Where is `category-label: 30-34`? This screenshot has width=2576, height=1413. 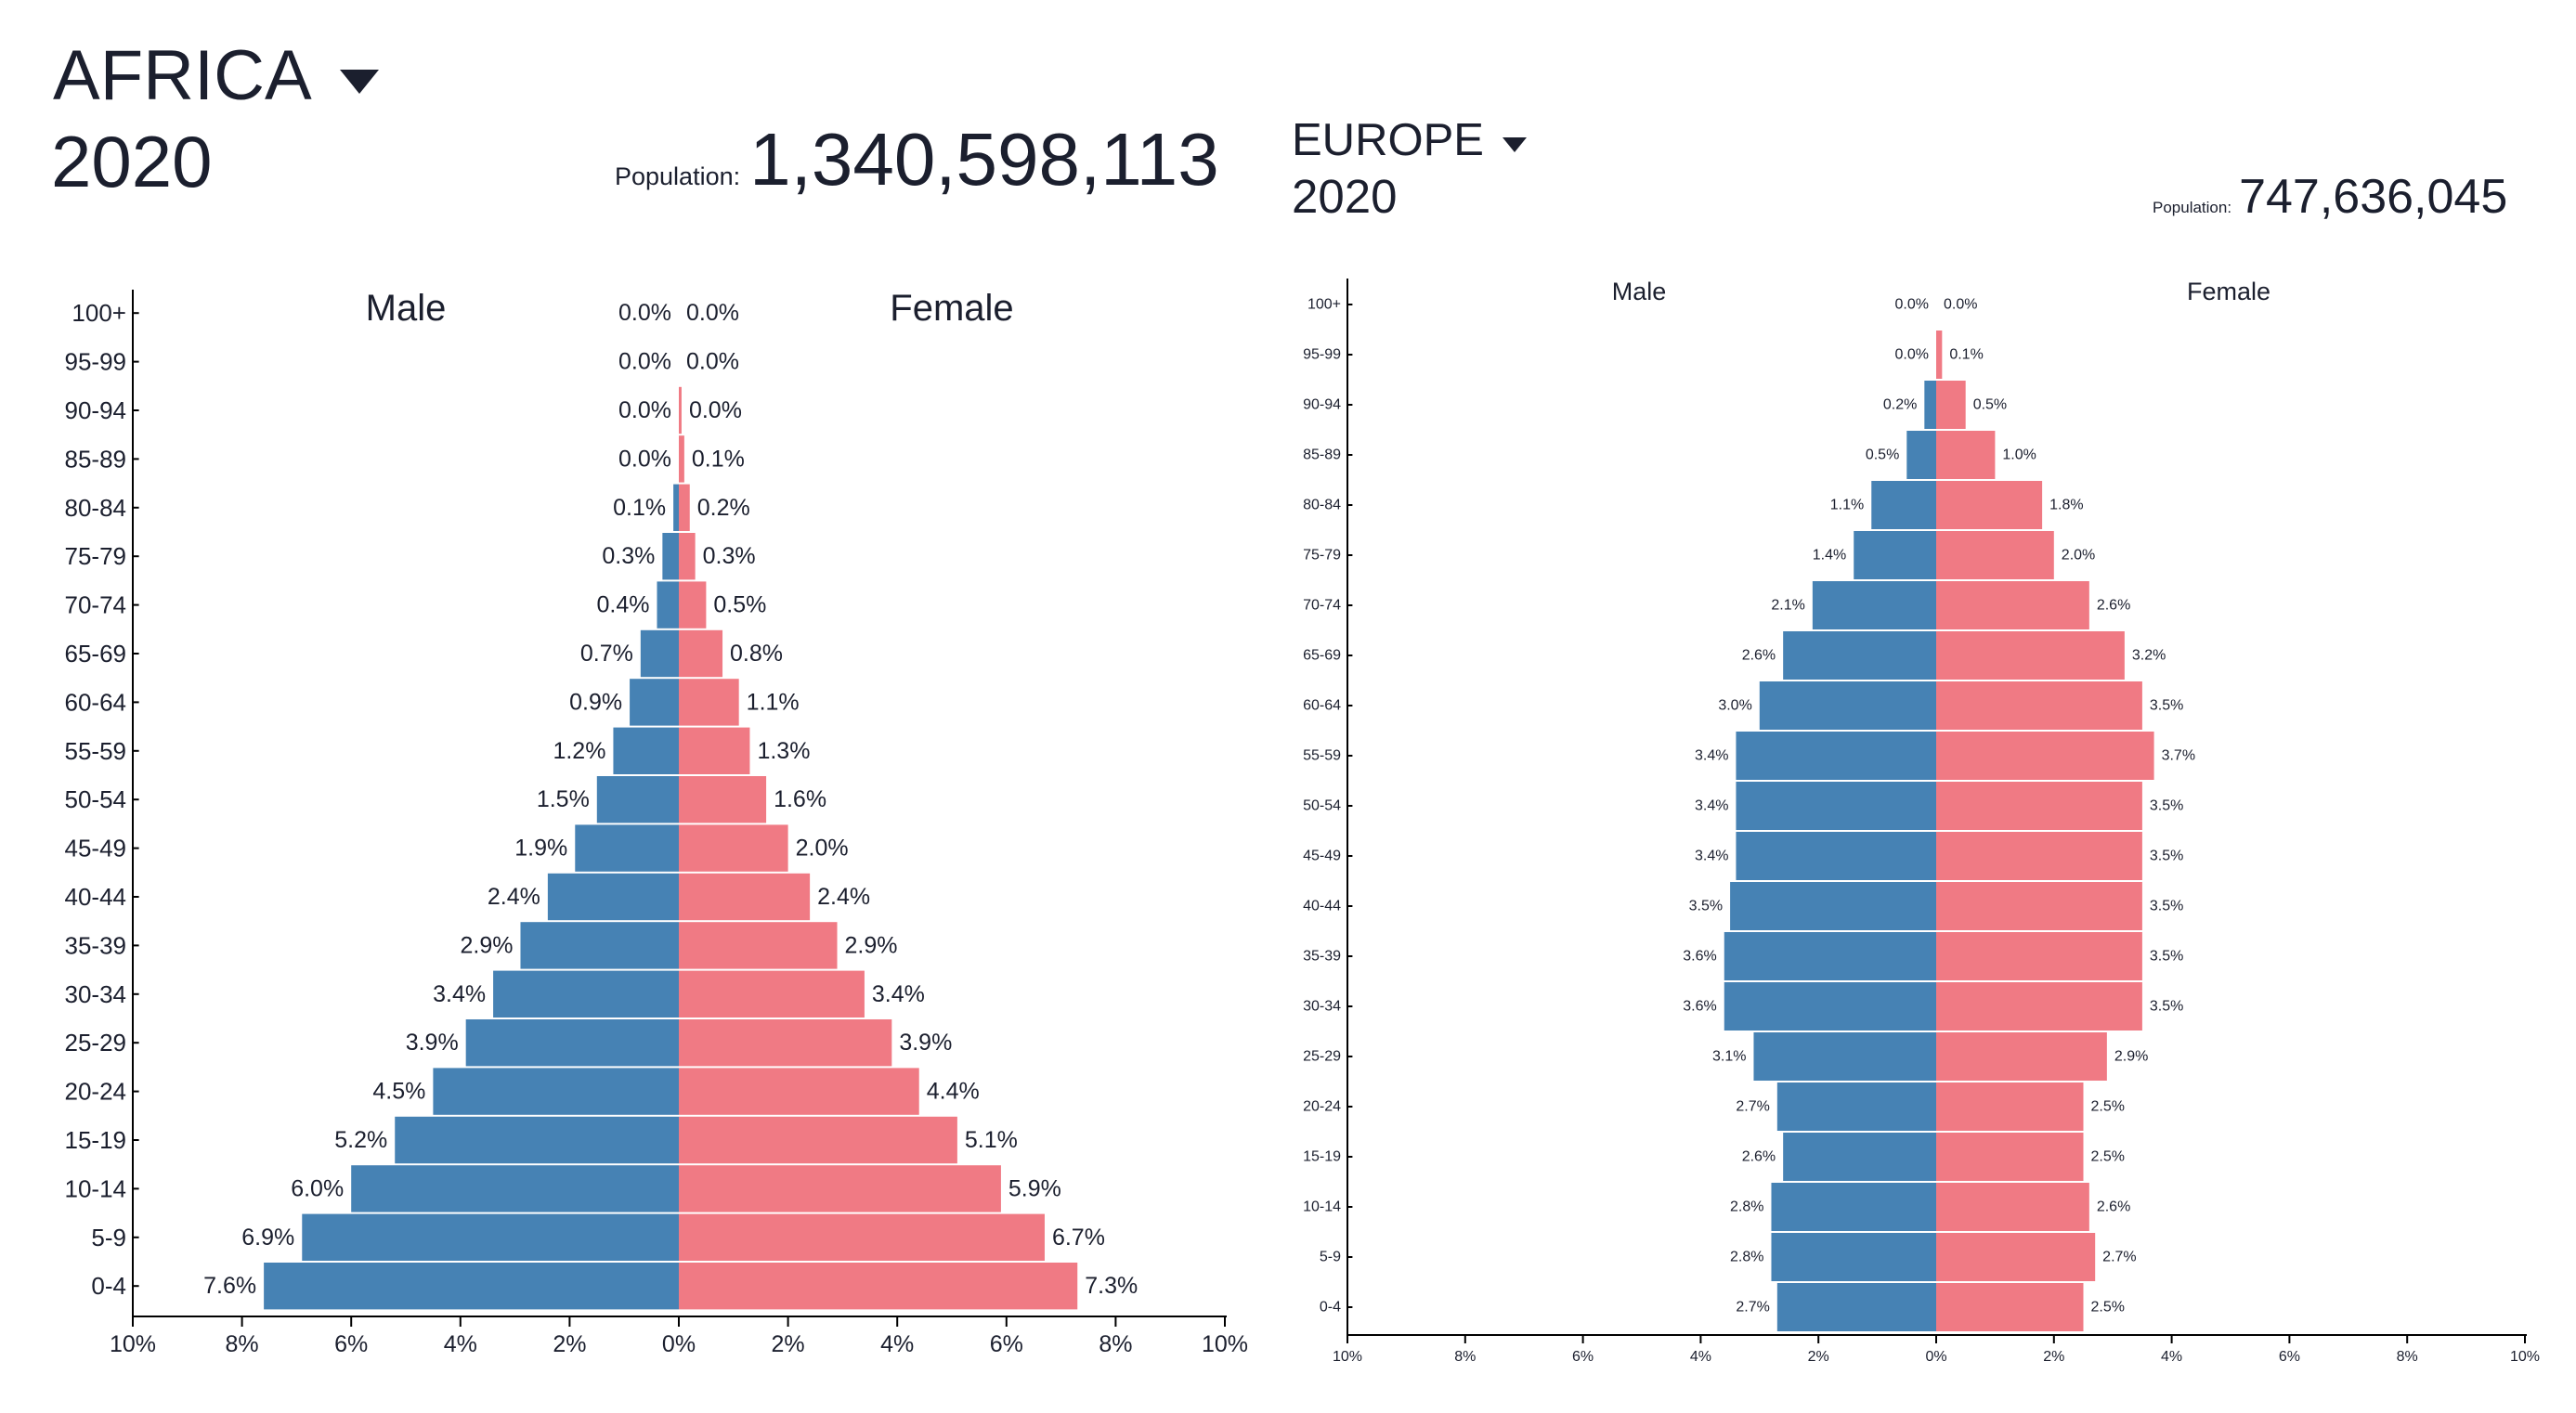
category-label: 30-34 is located at coordinates (1322, 1007).